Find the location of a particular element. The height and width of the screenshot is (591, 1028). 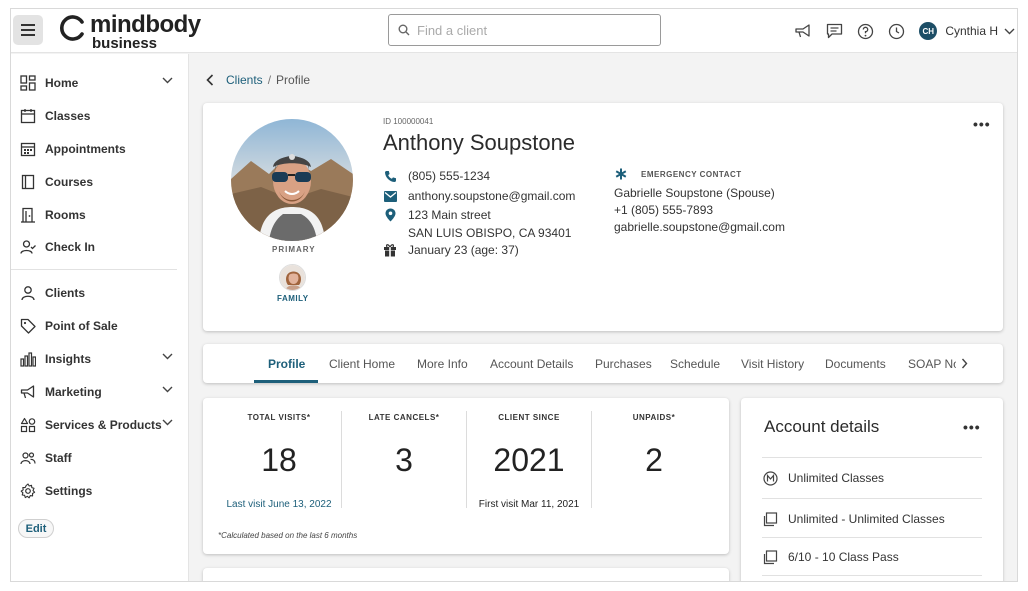

shapes-icon is located at coordinates (28, 425).